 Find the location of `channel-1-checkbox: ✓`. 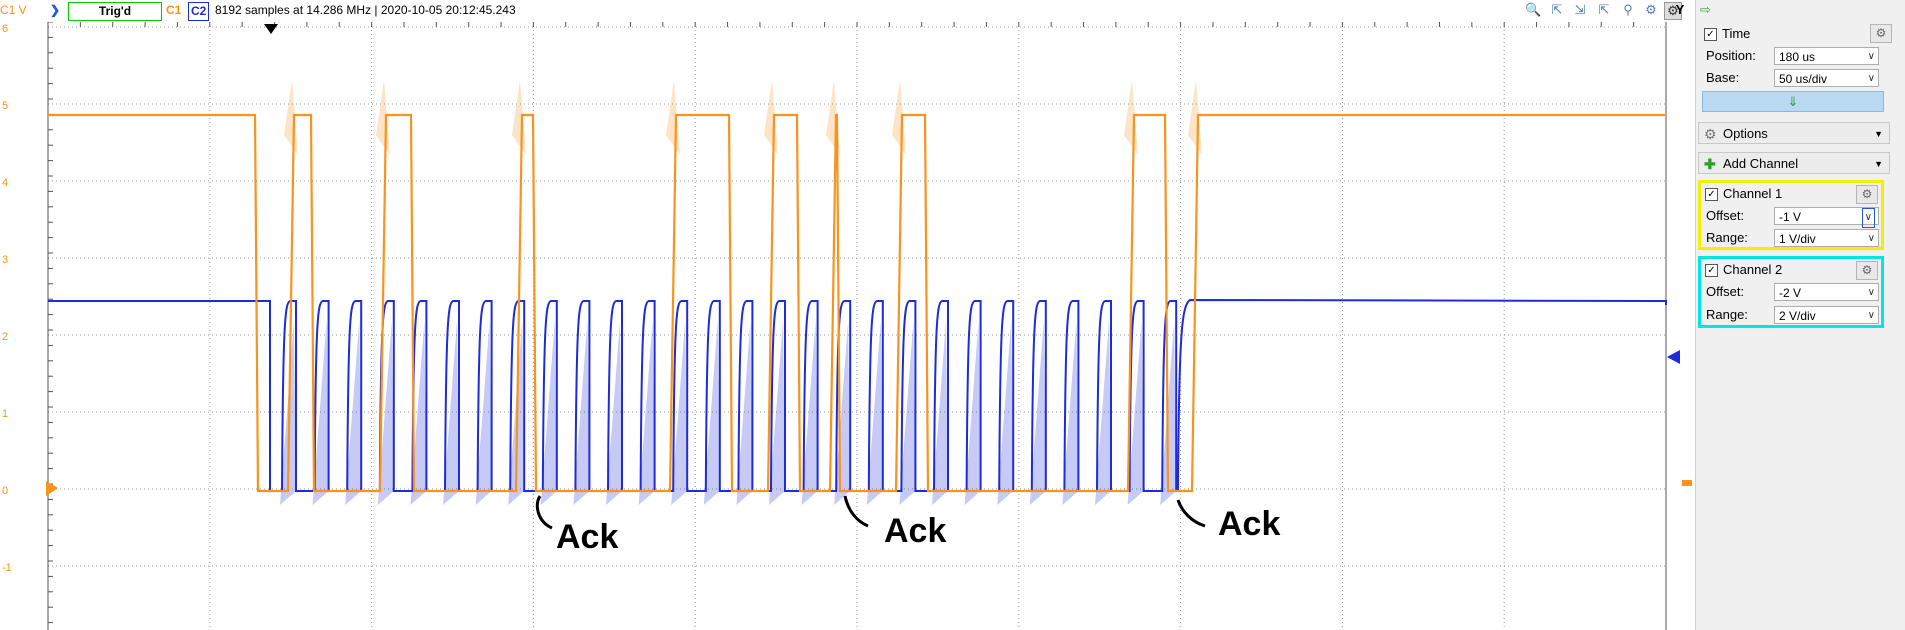

channel-1-checkbox: ✓ is located at coordinates (1711, 195).